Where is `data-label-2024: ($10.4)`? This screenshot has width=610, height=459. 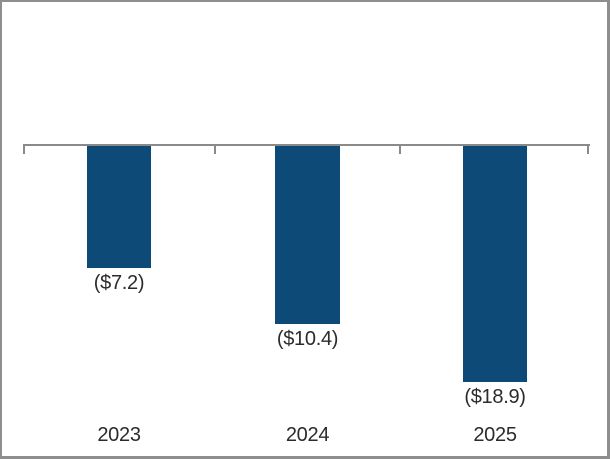 data-label-2024: ($10.4) is located at coordinates (307, 339).